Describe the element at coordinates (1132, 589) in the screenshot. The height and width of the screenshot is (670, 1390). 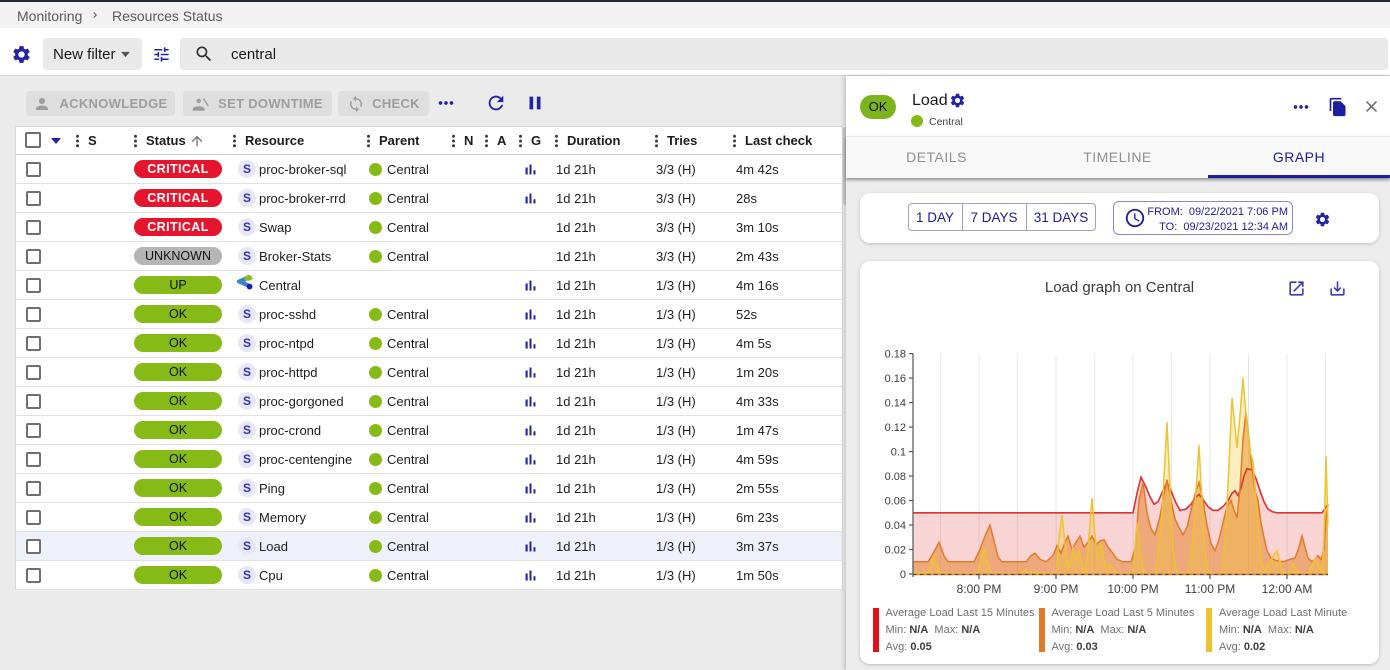
I see `svg-text: 10:00 PM` at that location.